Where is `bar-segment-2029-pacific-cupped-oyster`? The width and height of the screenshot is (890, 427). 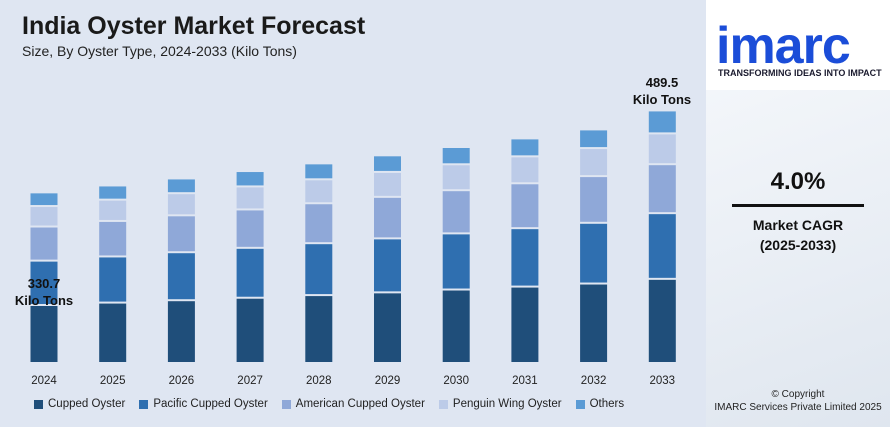 bar-segment-2029-pacific-cupped-oyster is located at coordinates (387, 265).